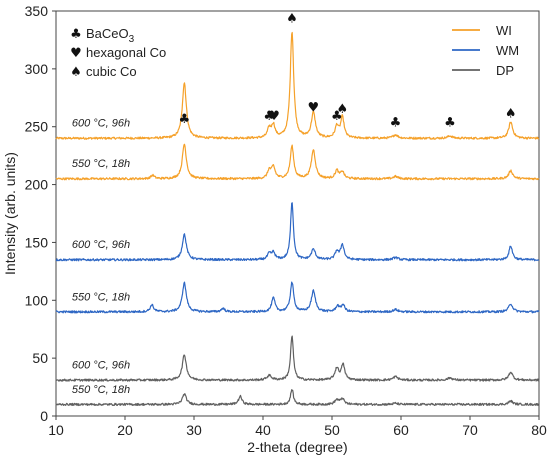 Image resolution: width=550 pixels, height=462 pixels. I want to click on x-tick-label: 40, so click(263, 430).